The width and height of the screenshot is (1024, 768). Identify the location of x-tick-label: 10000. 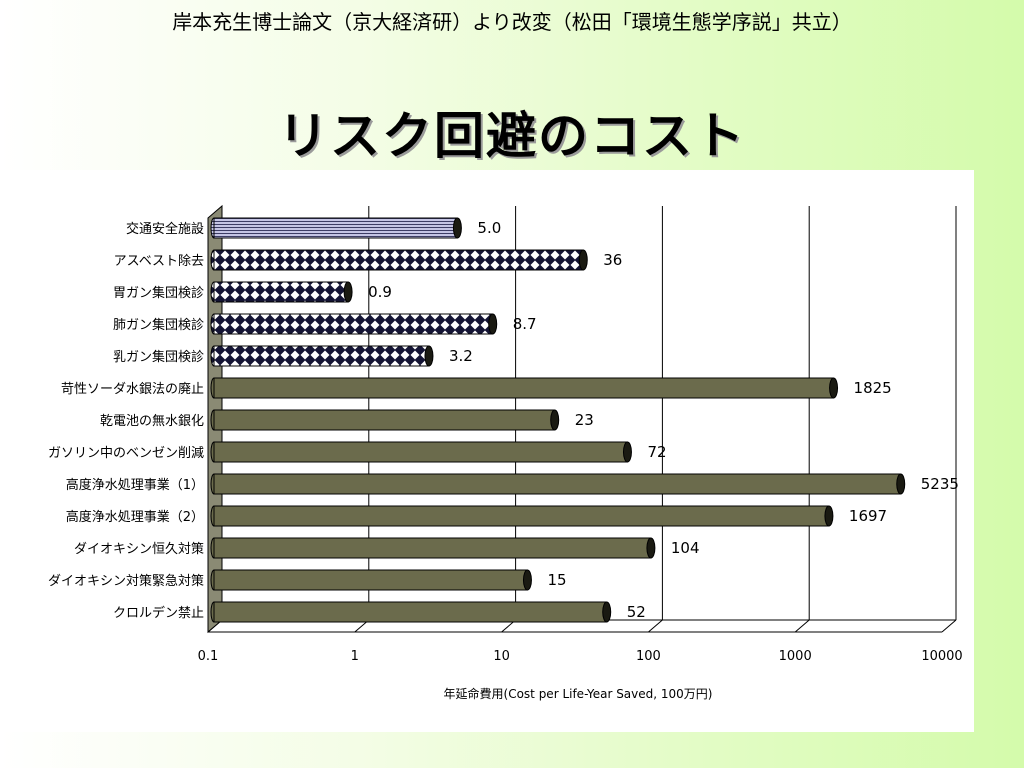
(941, 656).